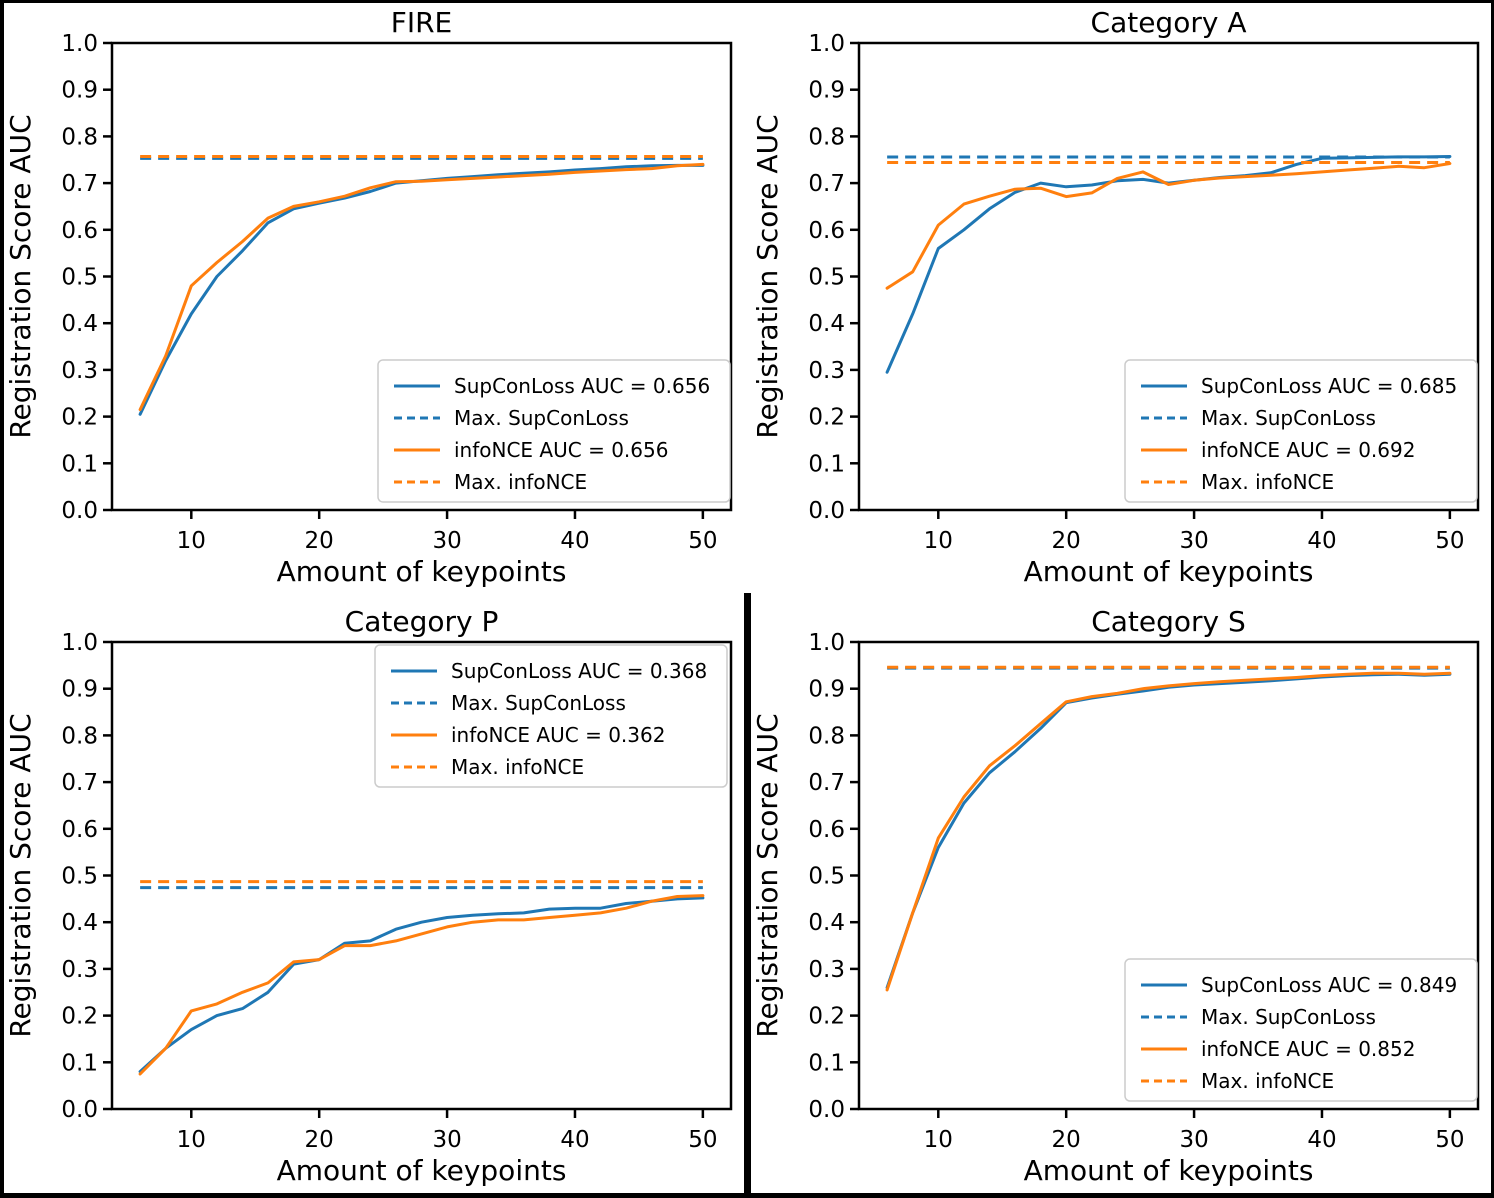 The width and height of the screenshot is (1494, 1198). I want to click on legend-label: SupConLoss AUC = 0.656, so click(582, 386).